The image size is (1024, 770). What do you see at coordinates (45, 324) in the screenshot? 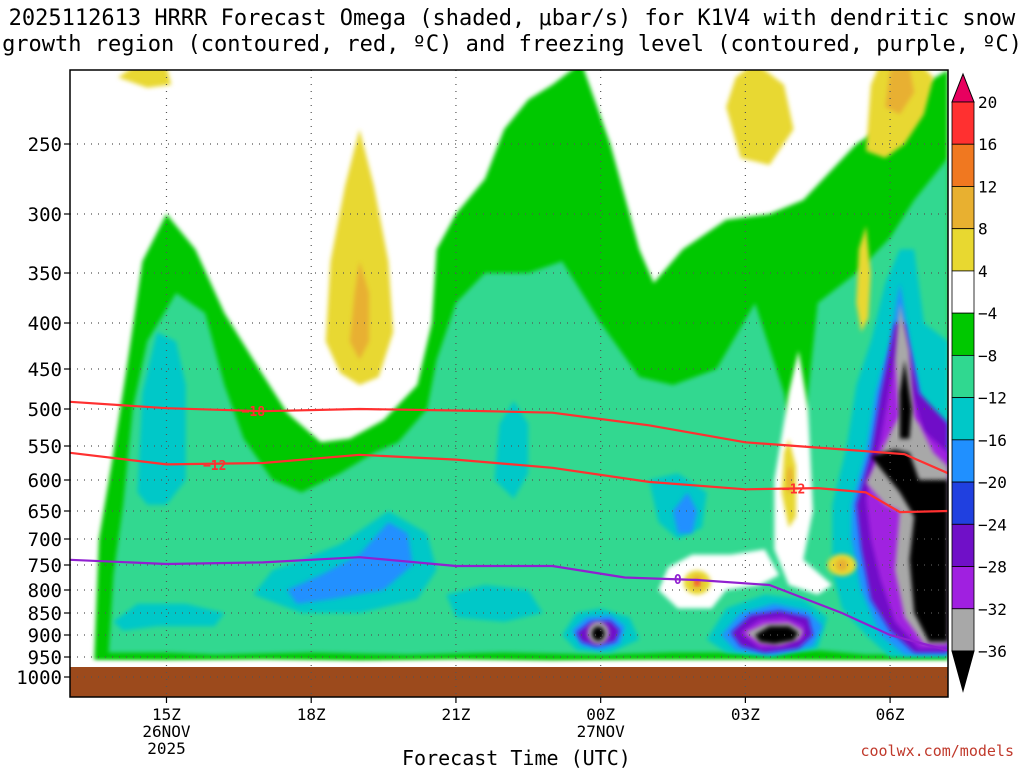
I see `y-tick-label: 400` at bounding box center [45, 324].